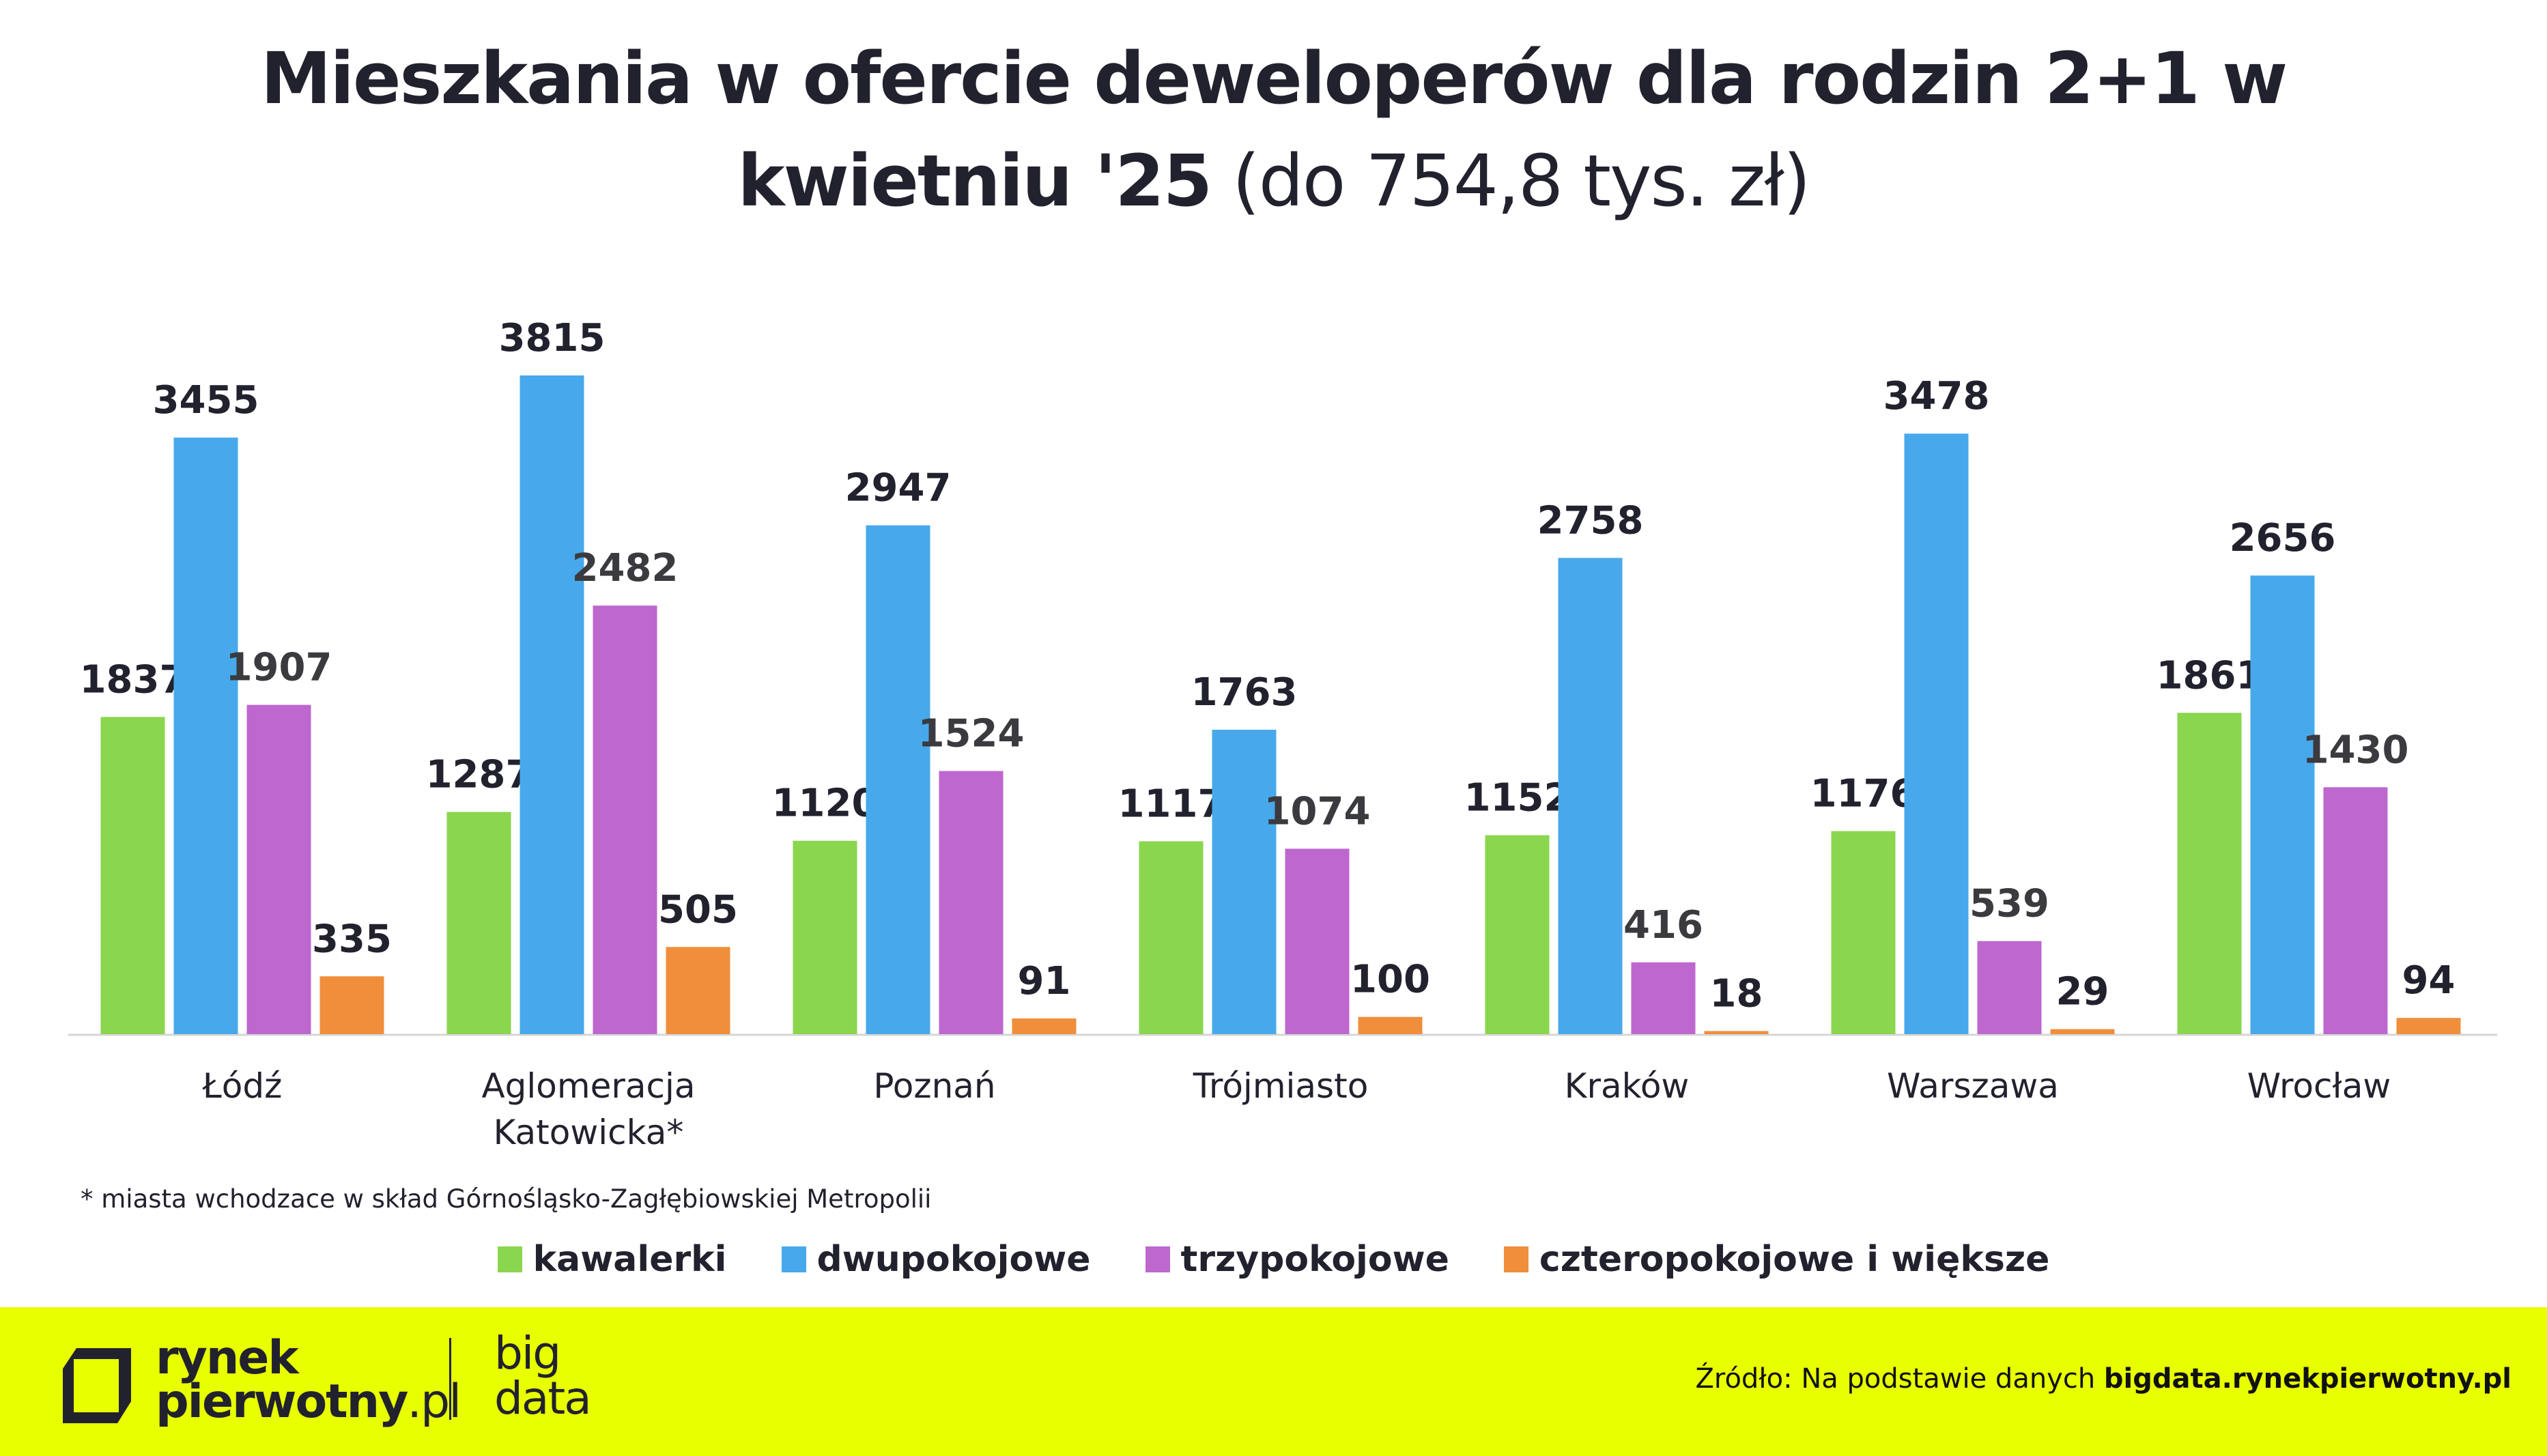  I want to click on legend-item: trzypokojowe, so click(1297, 1259).